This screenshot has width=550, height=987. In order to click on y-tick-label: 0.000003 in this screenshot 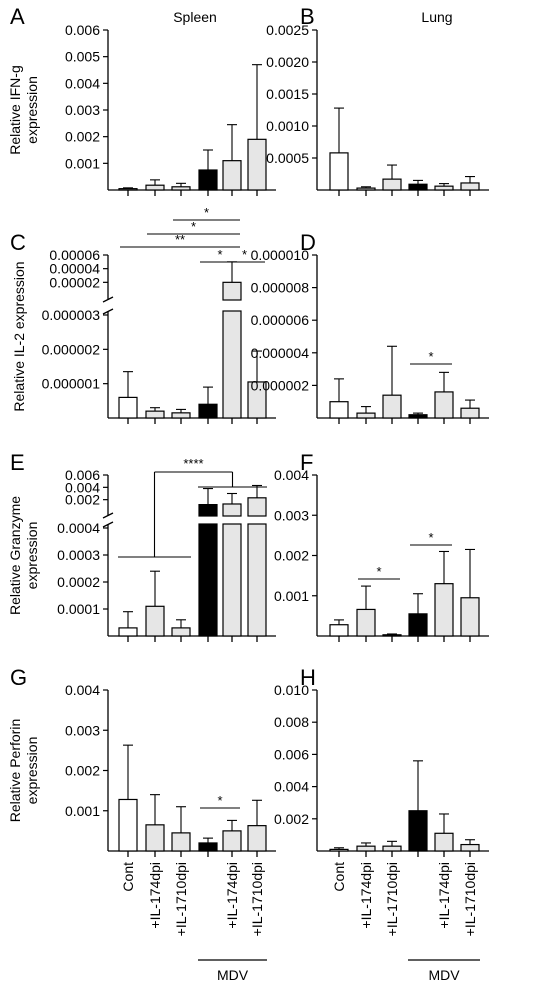, I will do `click(71, 315)`.